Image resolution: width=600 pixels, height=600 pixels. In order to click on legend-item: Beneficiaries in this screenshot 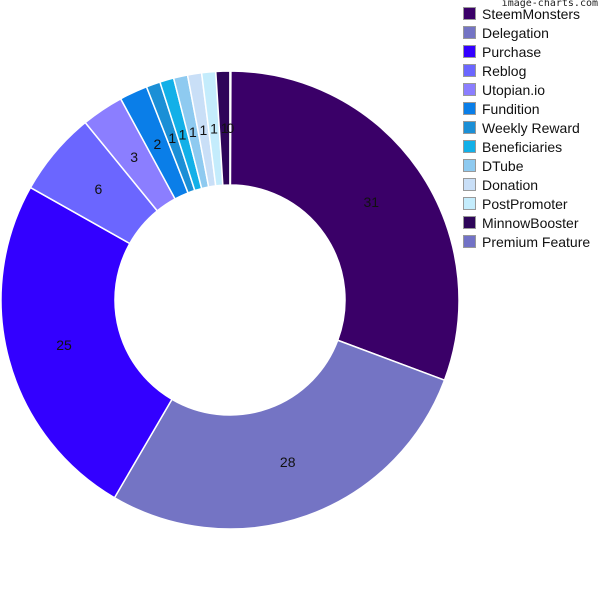, I will do `click(526, 146)`.